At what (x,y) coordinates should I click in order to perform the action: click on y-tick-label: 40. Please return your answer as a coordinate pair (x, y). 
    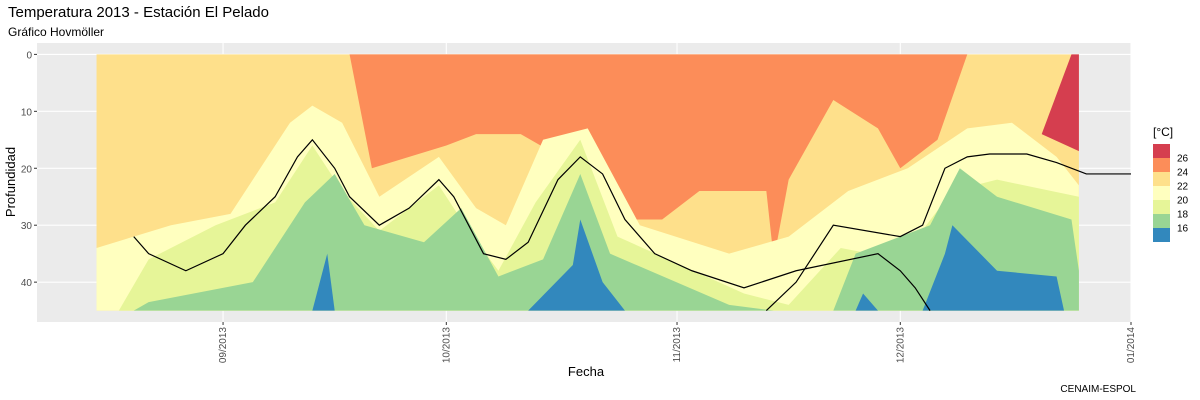
    Looking at the image, I should click on (27, 283).